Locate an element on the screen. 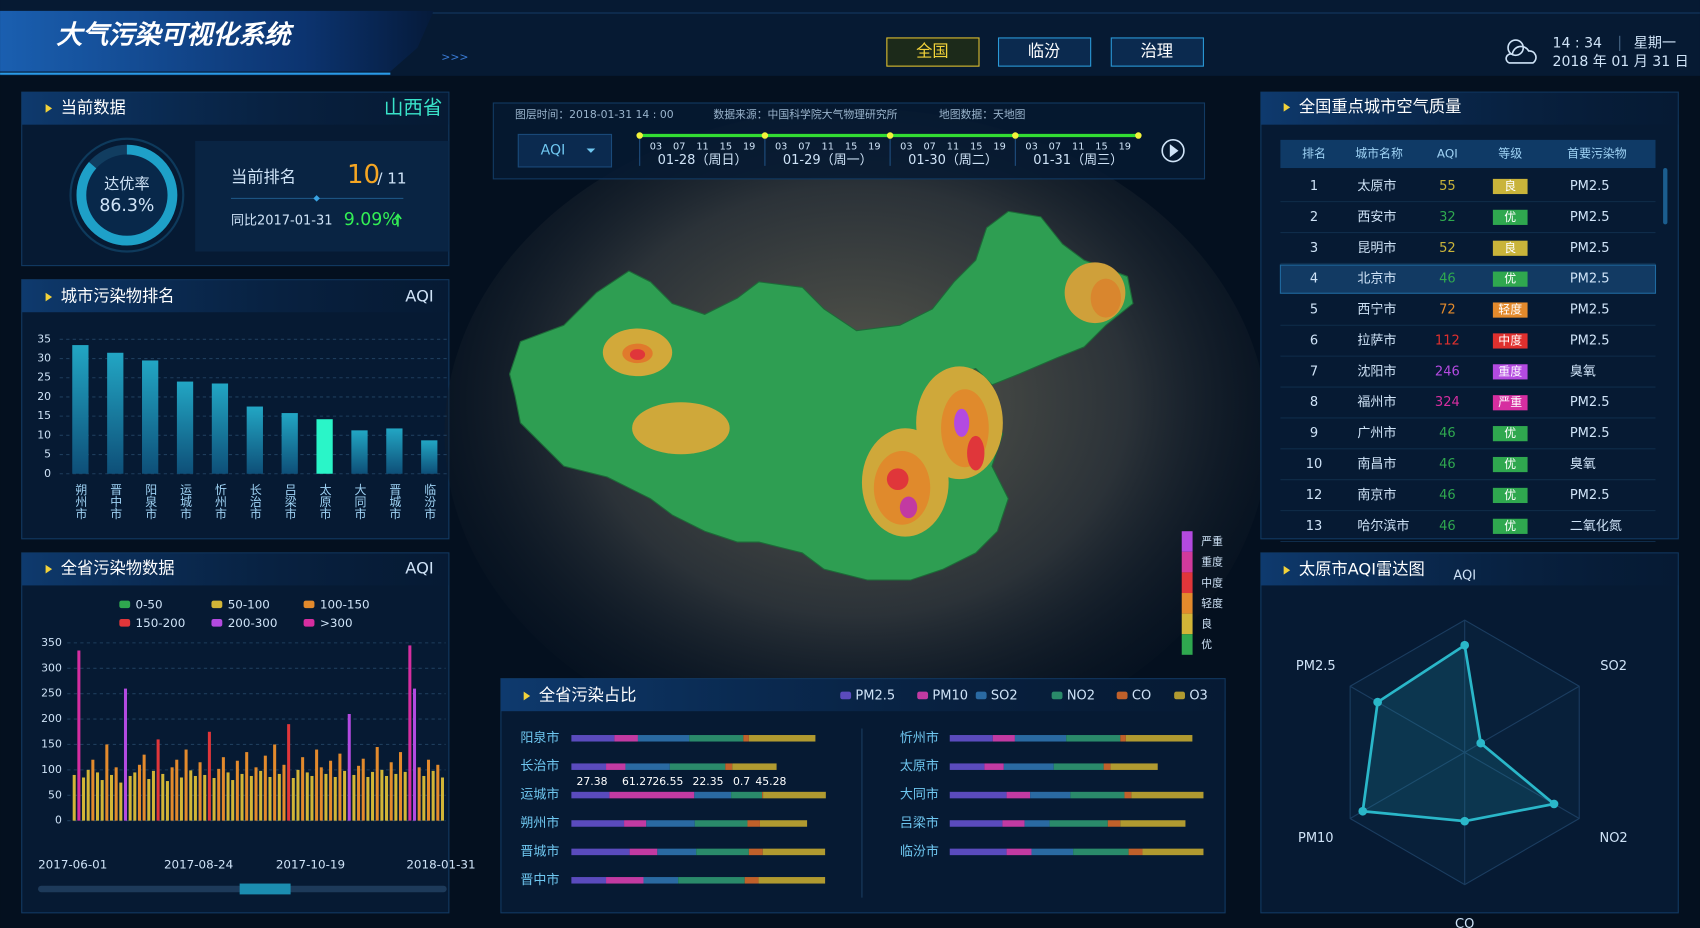  legend-label: O3 is located at coordinates (1198, 695).